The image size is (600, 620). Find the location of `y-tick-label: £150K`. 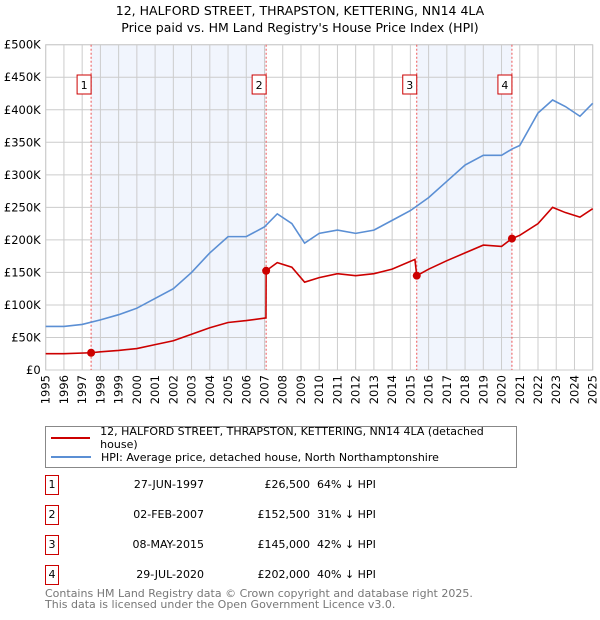

y-tick-label: £150K is located at coordinates (22, 272).